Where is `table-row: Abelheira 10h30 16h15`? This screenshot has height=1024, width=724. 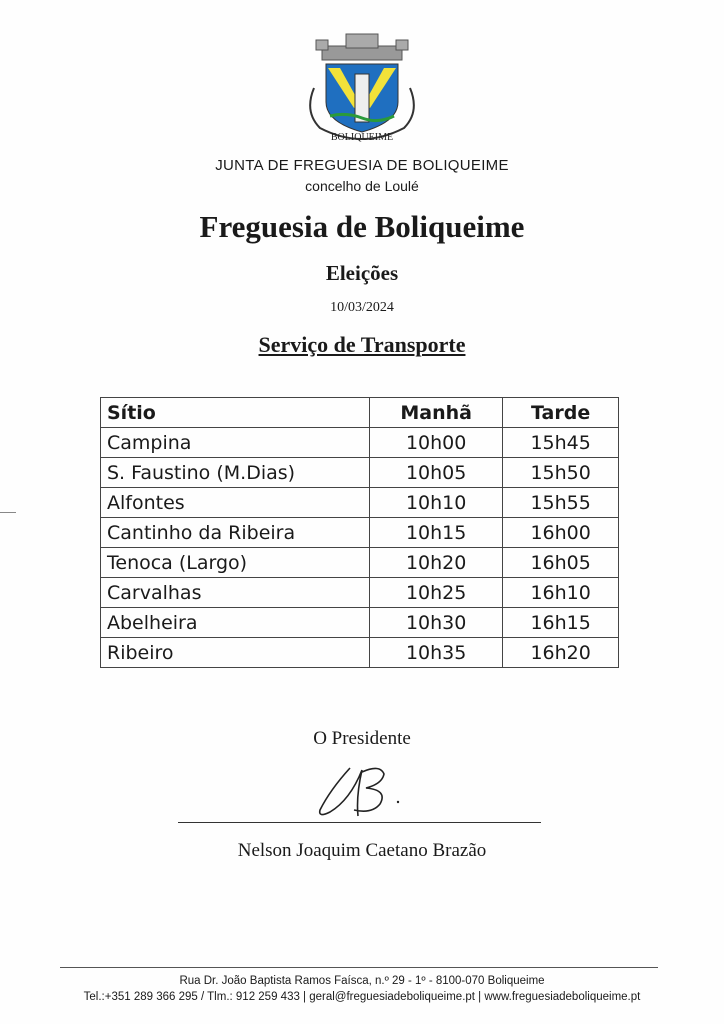
table-row: Abelheira 10h30 16h15 is located at coordinates (359, 622).